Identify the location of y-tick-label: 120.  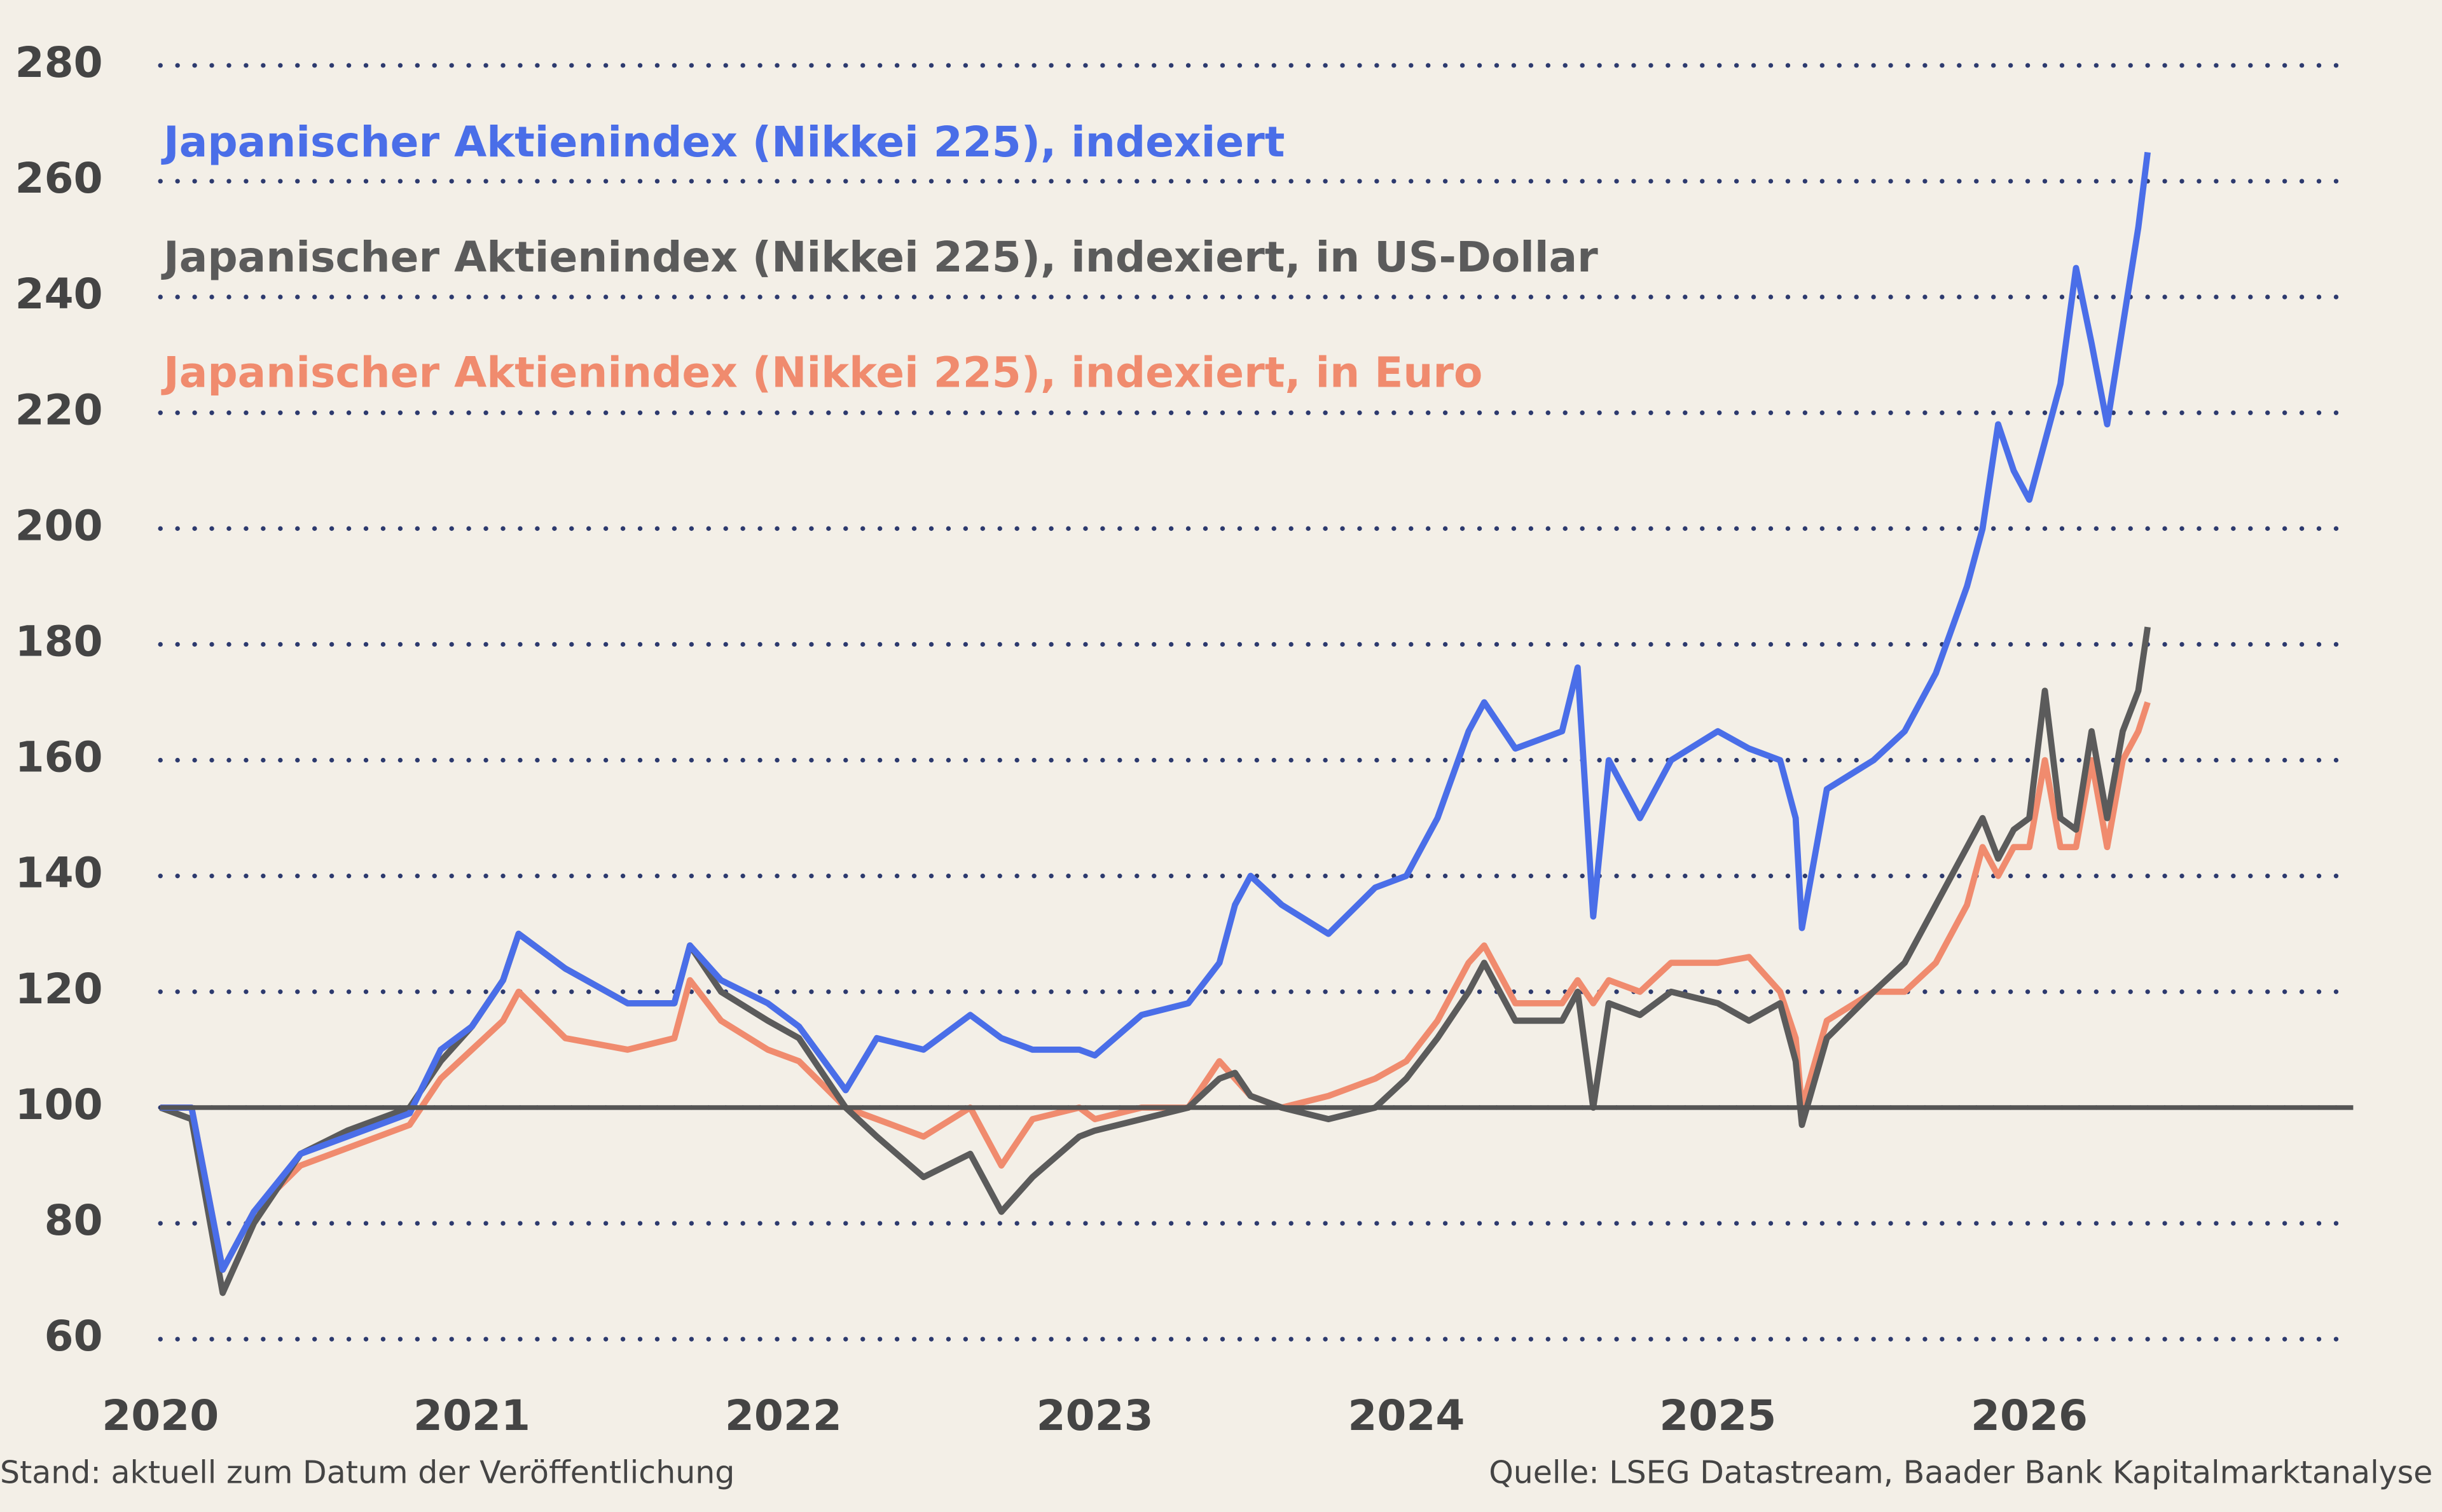
(59, 989).